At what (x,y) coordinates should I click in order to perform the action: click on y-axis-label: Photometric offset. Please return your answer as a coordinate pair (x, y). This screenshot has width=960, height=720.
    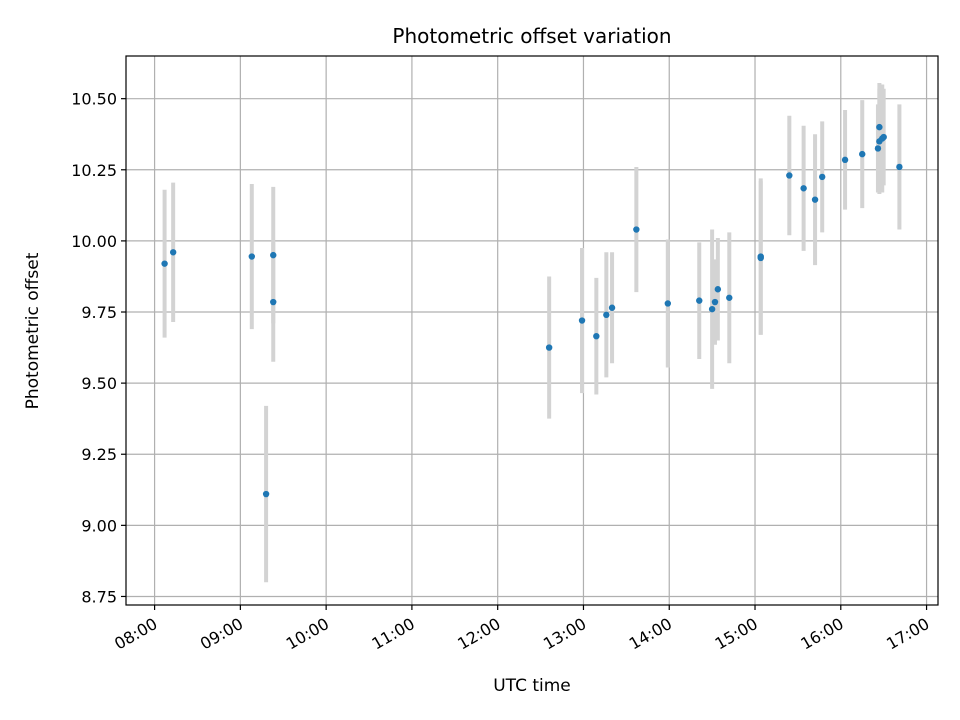
    Looking at the image, I should click on (33, 330).